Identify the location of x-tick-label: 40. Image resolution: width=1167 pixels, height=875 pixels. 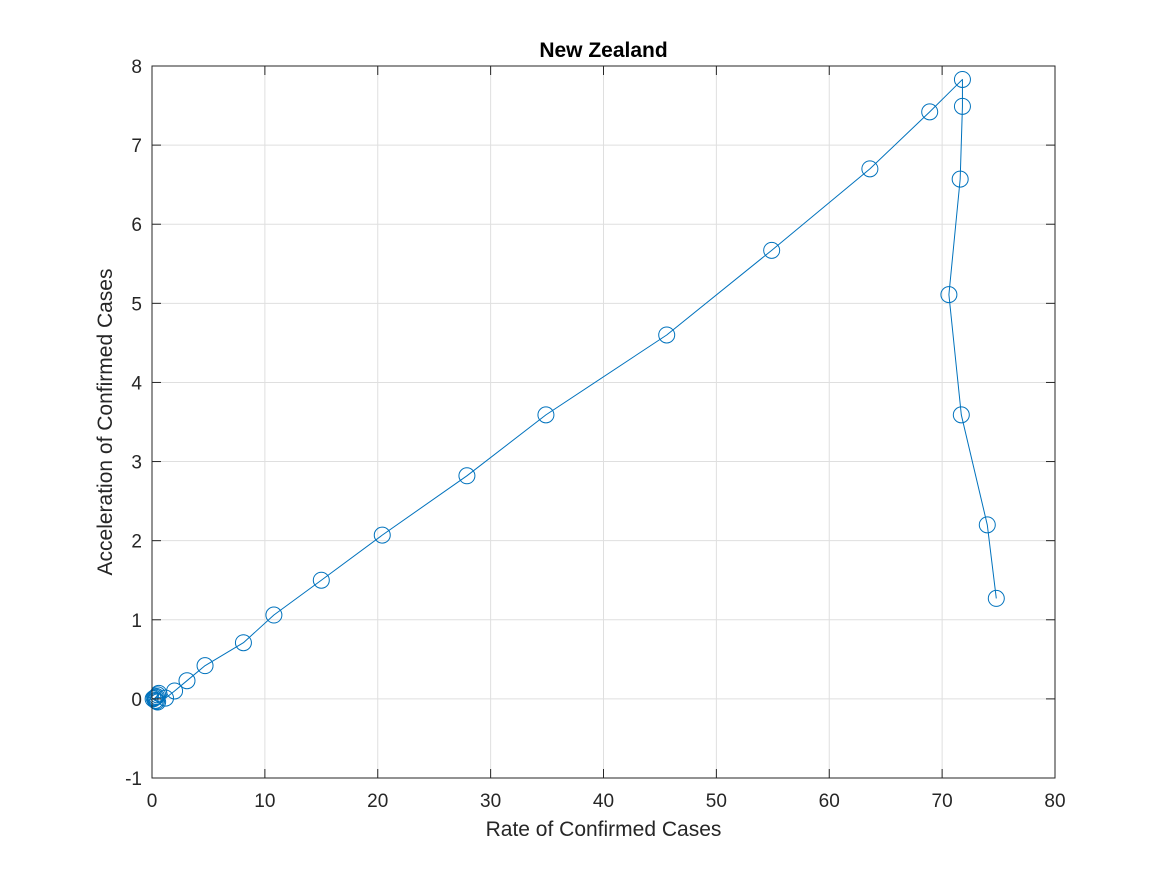
(603, 801).